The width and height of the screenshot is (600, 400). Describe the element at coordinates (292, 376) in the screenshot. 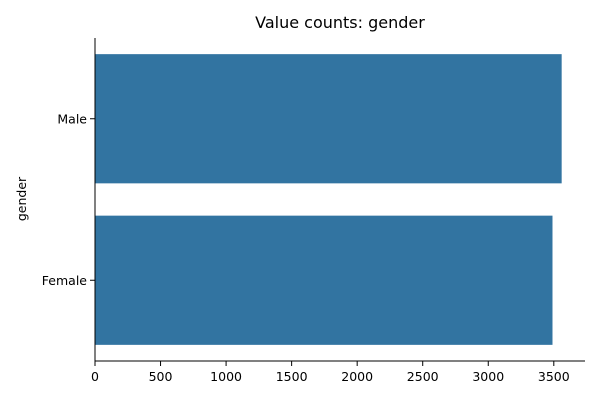

I see `x-tick-label: 1500` at that location.